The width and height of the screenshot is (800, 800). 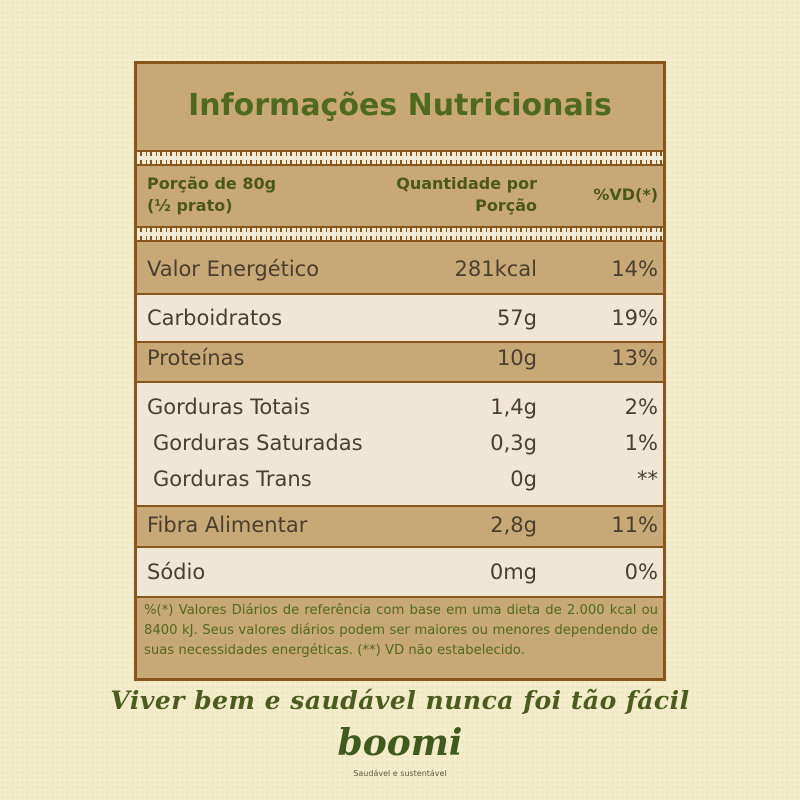 What do you see at coordinates (516, 318) in the screenshot?
I see `row-quantity: 57g` at bounding box center [516, 318].